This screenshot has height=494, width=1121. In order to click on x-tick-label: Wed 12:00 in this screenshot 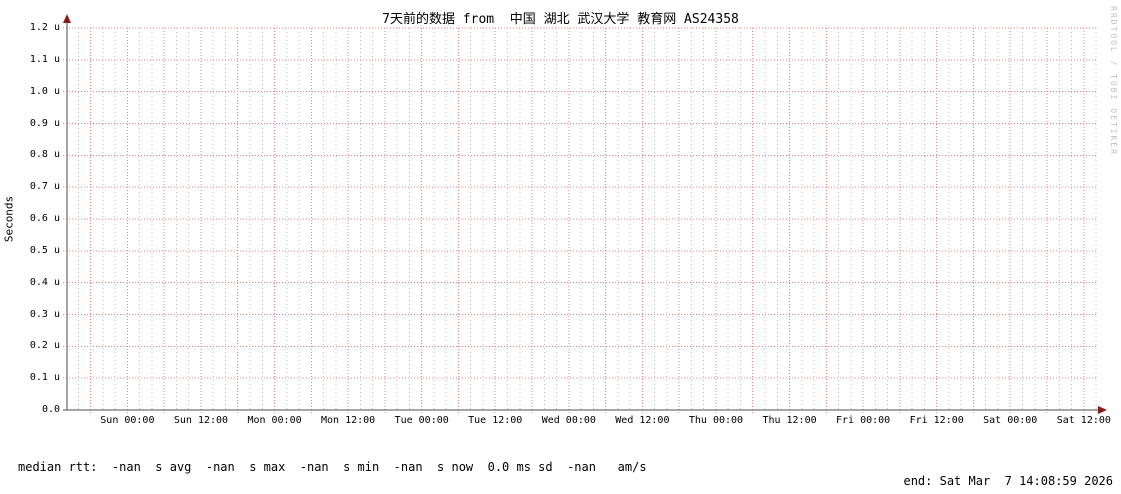, I will do `click(642, 420)`.